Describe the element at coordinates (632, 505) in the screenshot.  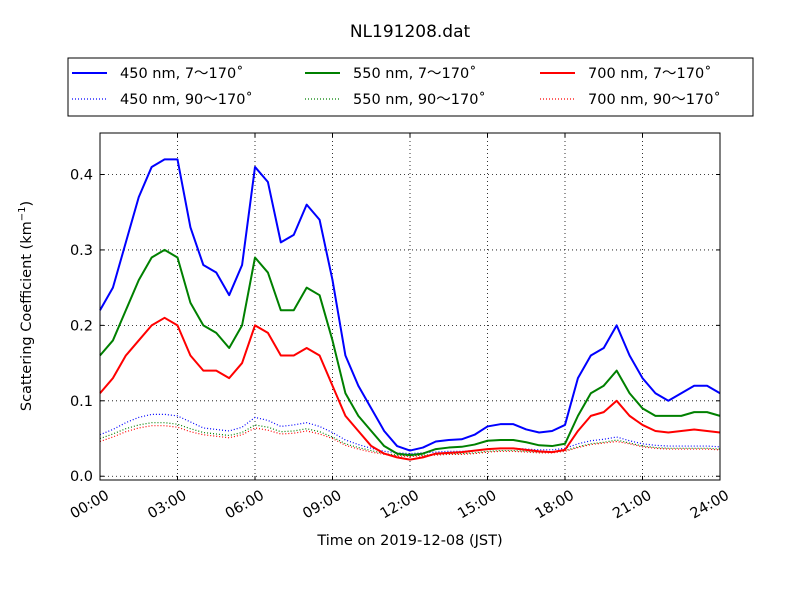
I see `x-tick-label: 21:00` at that location.